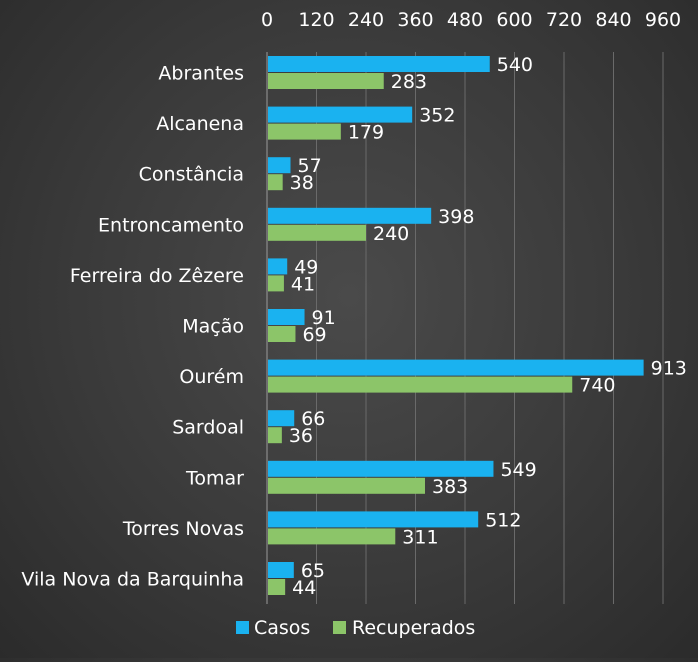 The height and width of the screenshot is (662, 698). Describe the element at coordinates (564, 20) in the screenshot. I see `x-tick-label: 720` at that location.